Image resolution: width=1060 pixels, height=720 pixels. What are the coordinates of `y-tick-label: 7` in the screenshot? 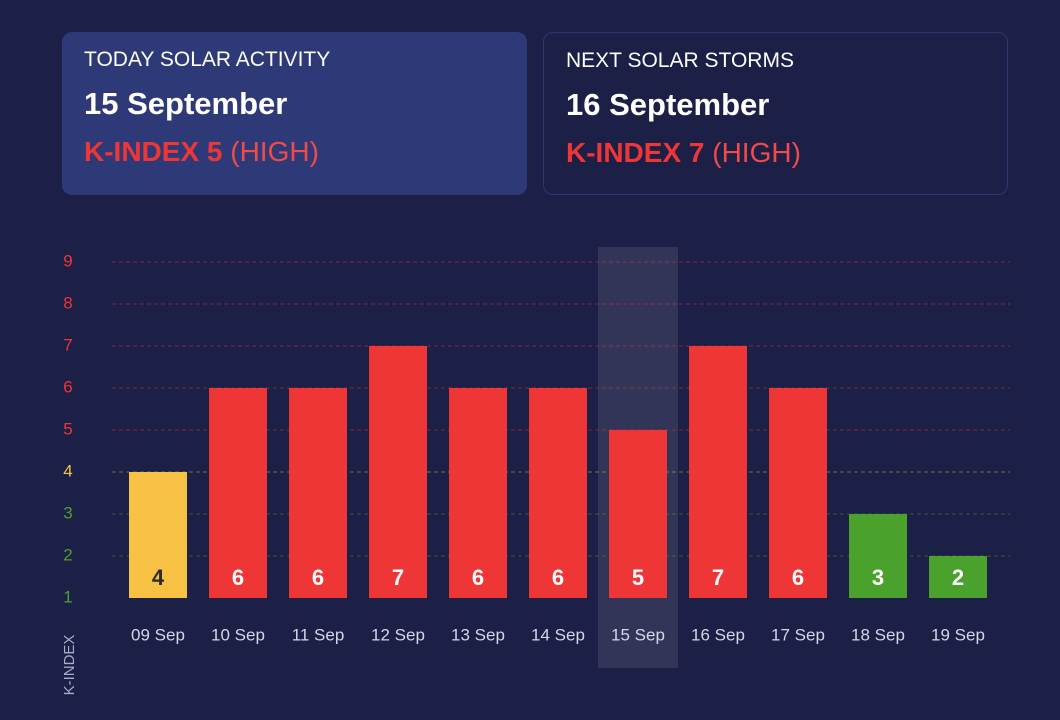 It's located at (67, 344).